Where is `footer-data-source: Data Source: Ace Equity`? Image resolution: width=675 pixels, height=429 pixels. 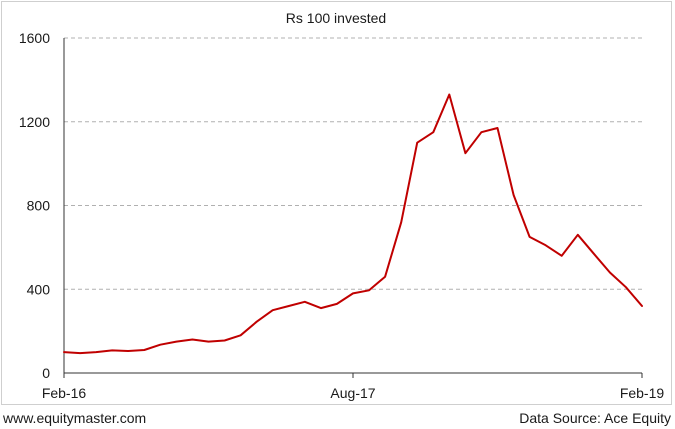 footer-data-source: Data Source: Ace Equity is located at coordinates (595, 418).